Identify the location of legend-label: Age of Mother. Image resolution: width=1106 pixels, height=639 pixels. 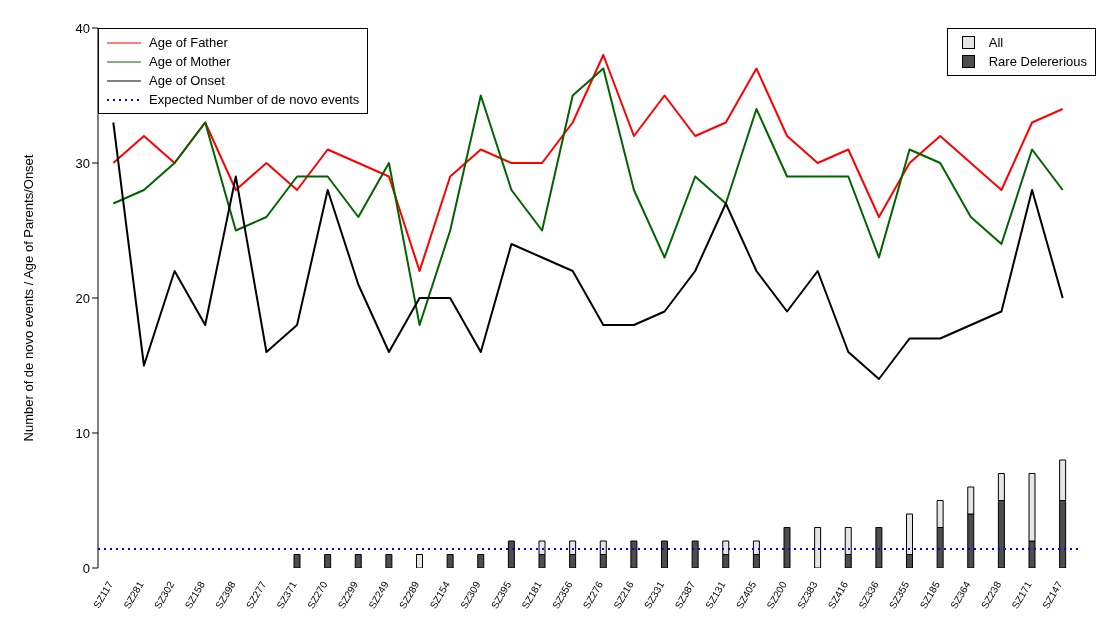
(190, 62).